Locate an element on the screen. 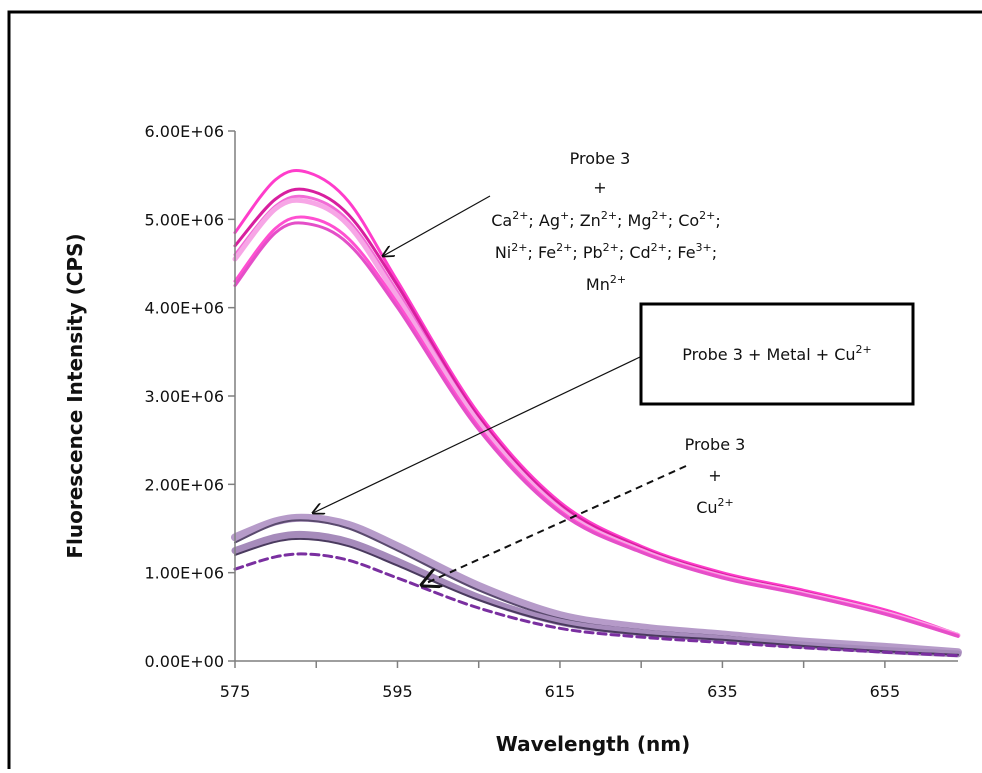  ion-symbol: Mn is located at coordinates (598, 284).